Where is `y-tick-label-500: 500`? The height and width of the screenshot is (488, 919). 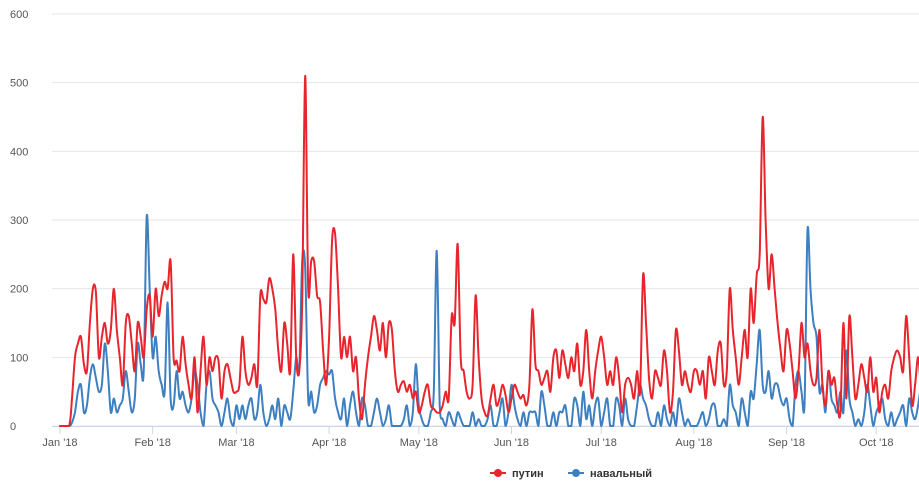 y-tick-label-500: 500 is located at coordinates (19, 84).